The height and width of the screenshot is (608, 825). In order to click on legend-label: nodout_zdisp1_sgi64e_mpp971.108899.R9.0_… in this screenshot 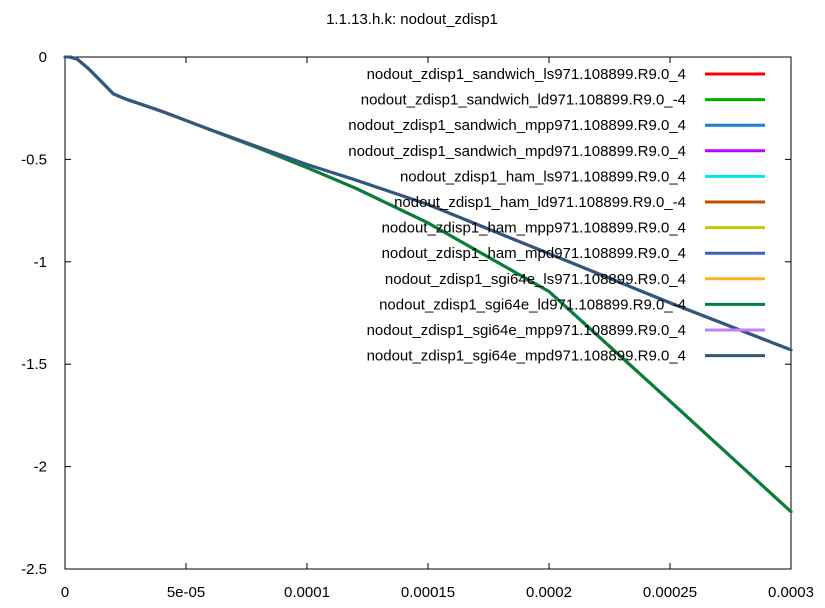, I will do `click(526, 330)`.